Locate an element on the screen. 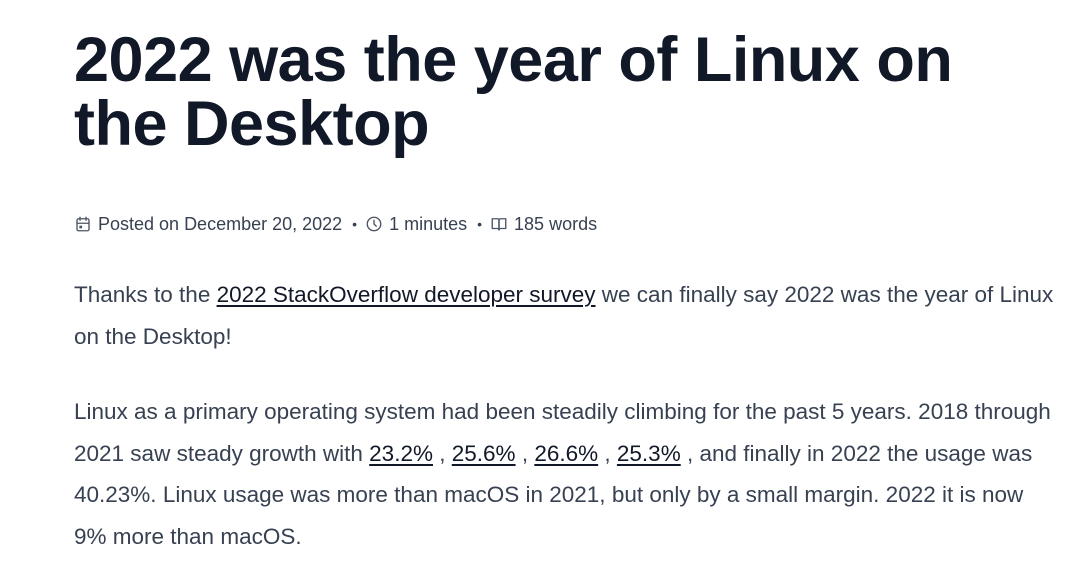 This screenshot has height=573, width=1080. text: Thanks to the is located at coordinates (145, 294).